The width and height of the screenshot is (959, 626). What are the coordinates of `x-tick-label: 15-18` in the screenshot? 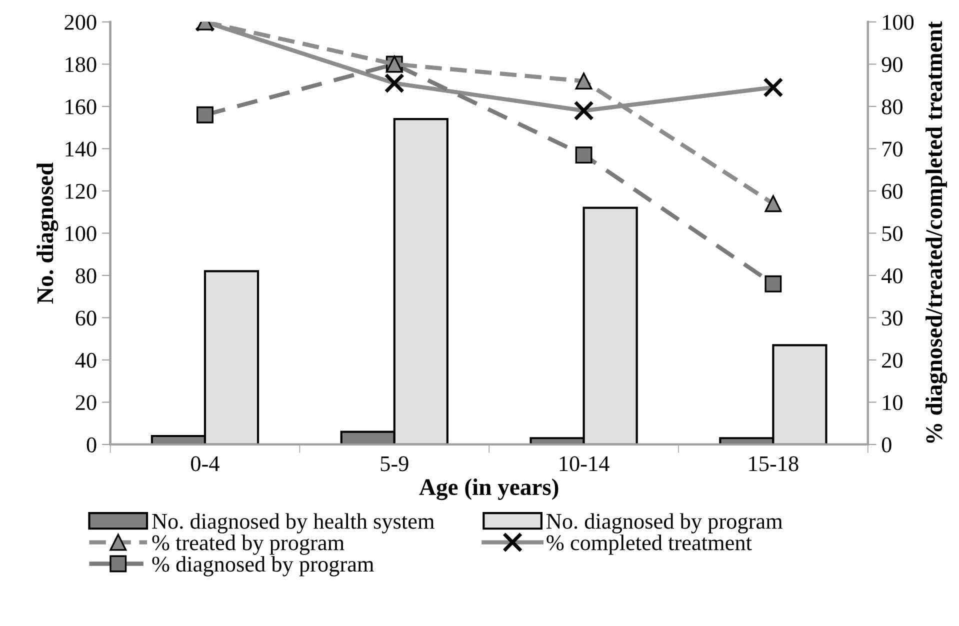 It's located at (773, 464).